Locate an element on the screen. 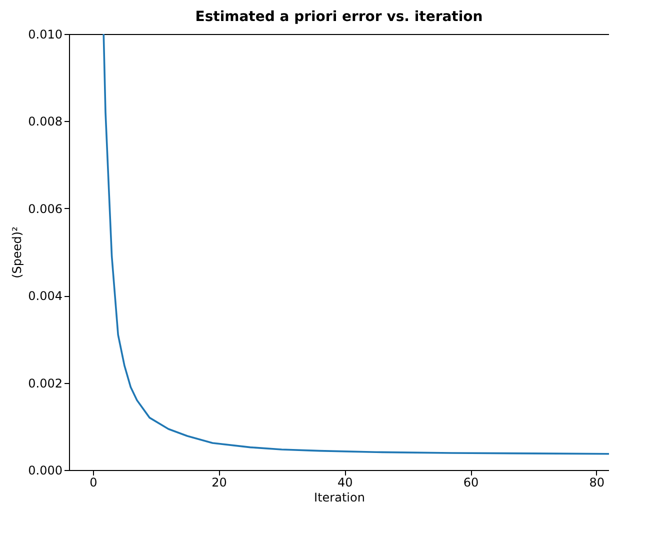 The height and width of the screenshot is (542, 658). x-tick-label: 0 is located at coordinates (94, 483).